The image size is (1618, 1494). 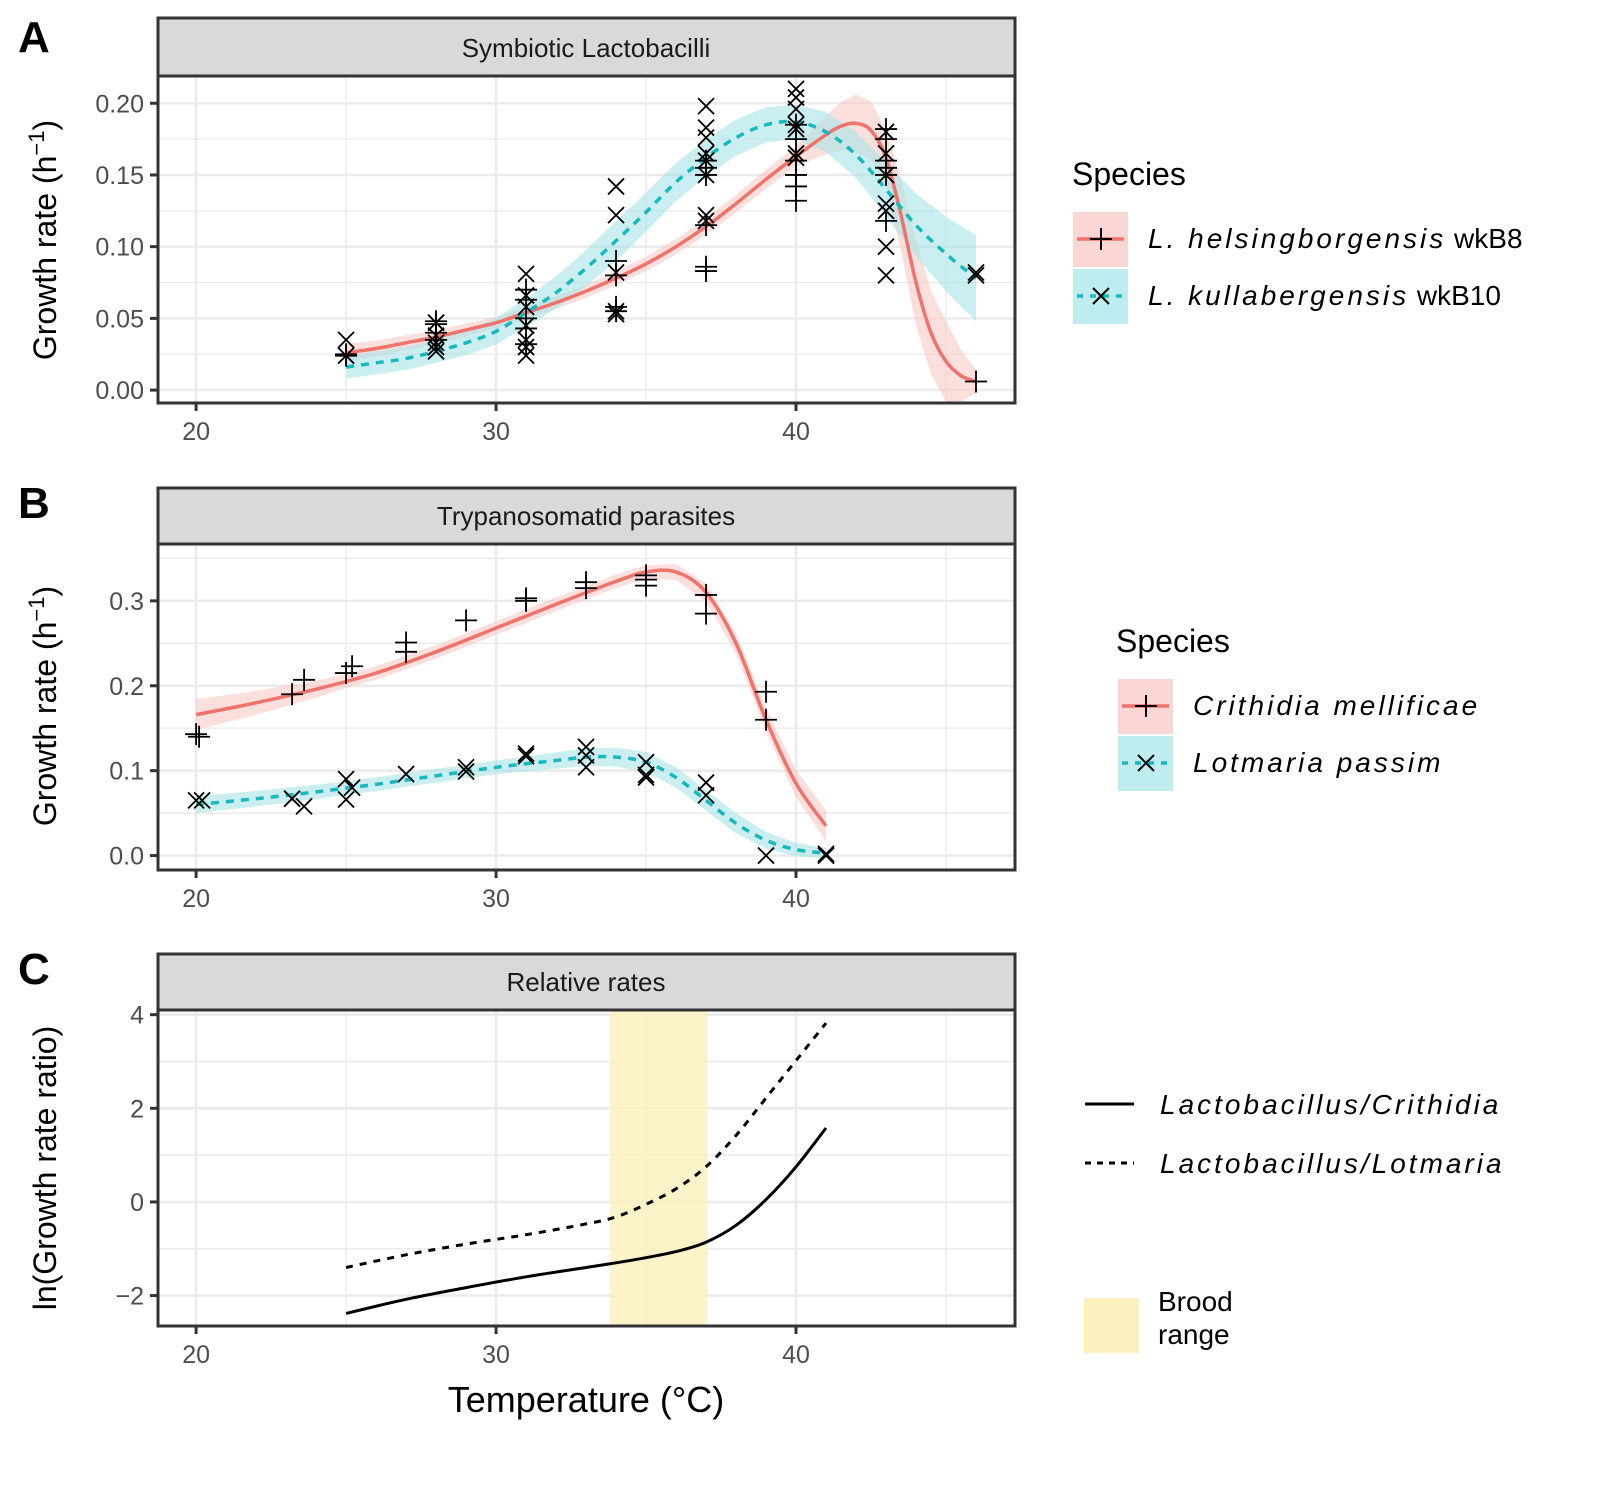 What do you see at coordinates (45, 258) in the screenshot?
I see `y-axis-label-a-main: Growth rate (h` at bounding box center [45, 258].